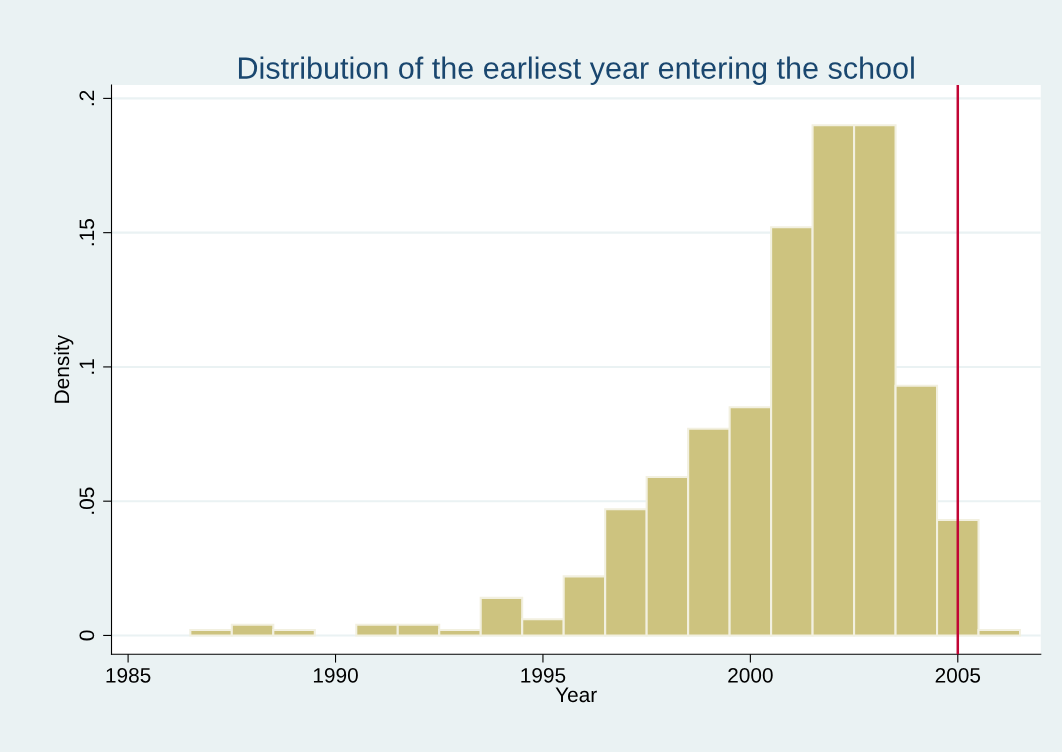  What do you see at coordinates (87, 500) in the screenshot?
I see `y-tick-label: .05` at bounding box center [87, 500].